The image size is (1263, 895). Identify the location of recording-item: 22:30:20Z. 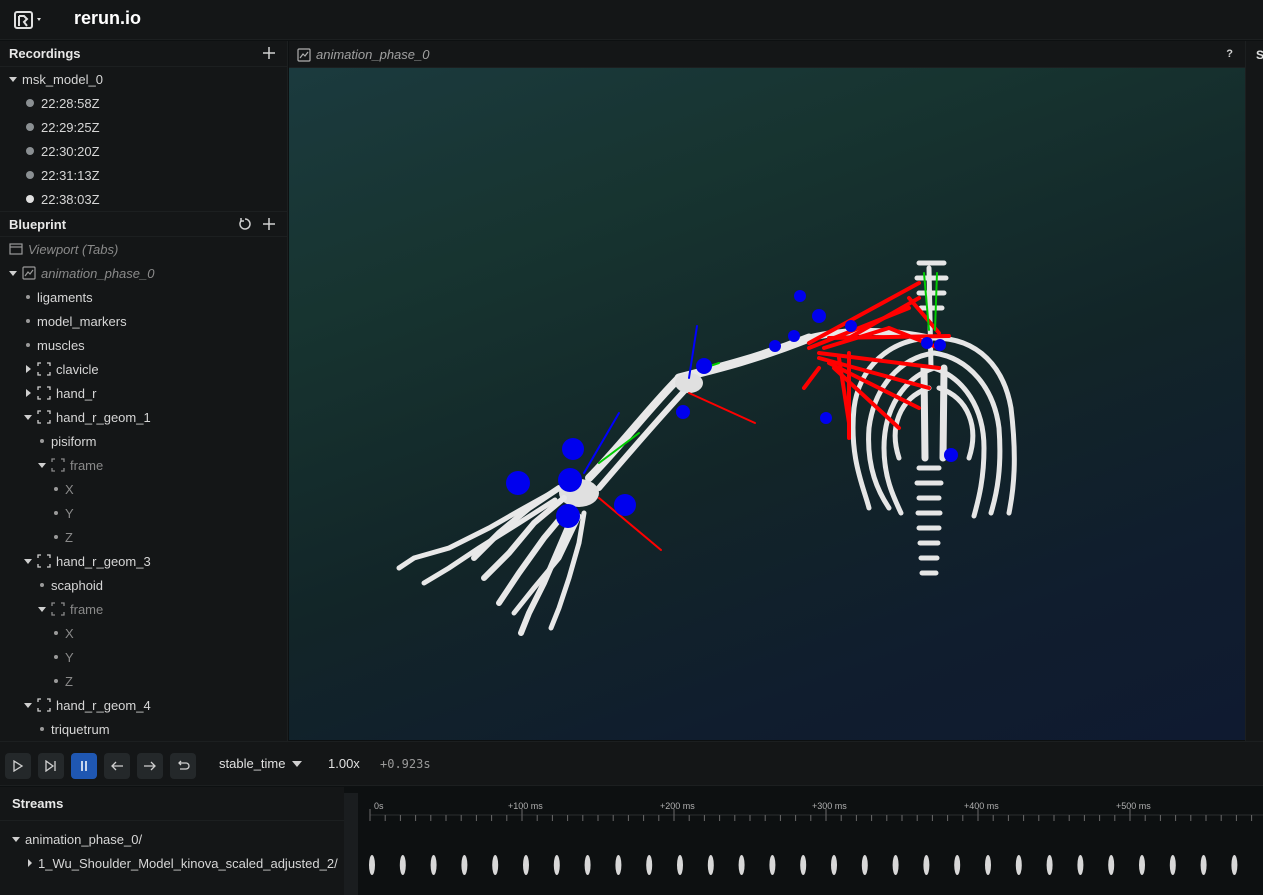
(143, 151).